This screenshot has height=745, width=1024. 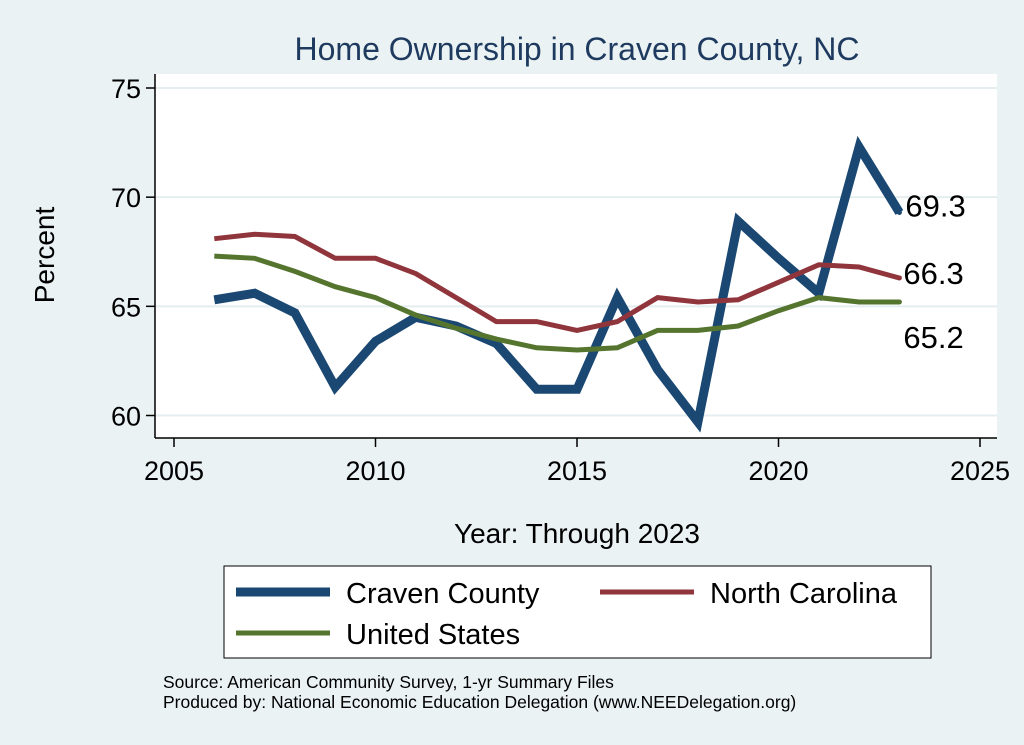 What do you see at coordinates (126, 198) in the screenshot?
I see `y-tick-label: 70` at bounding box center [126, 198].